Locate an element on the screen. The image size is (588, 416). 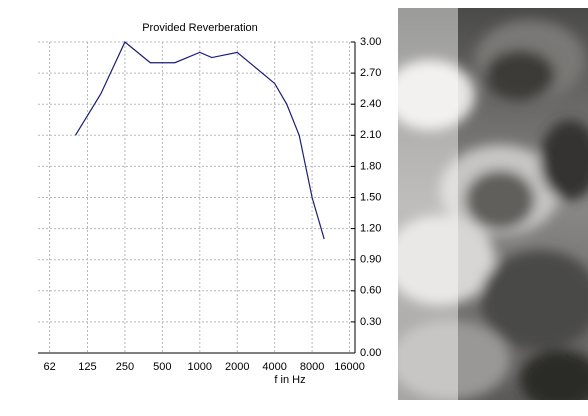
x-tick-label: 62 is located at coordinates (49, 367).